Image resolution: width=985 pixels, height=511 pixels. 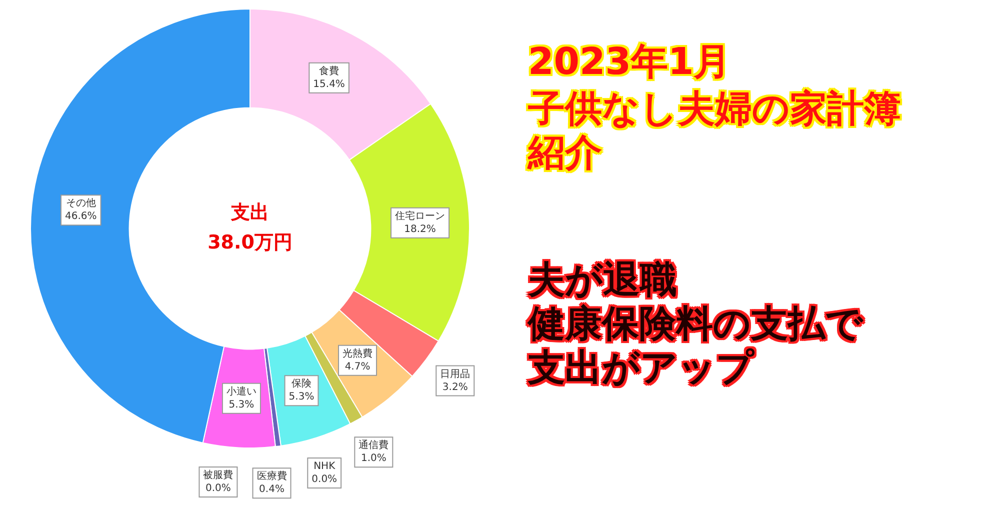 What do you see at coordinates (80, 216) in the screenshot?
I see `data-label: 46.6%` at bounding box center [80, 216].